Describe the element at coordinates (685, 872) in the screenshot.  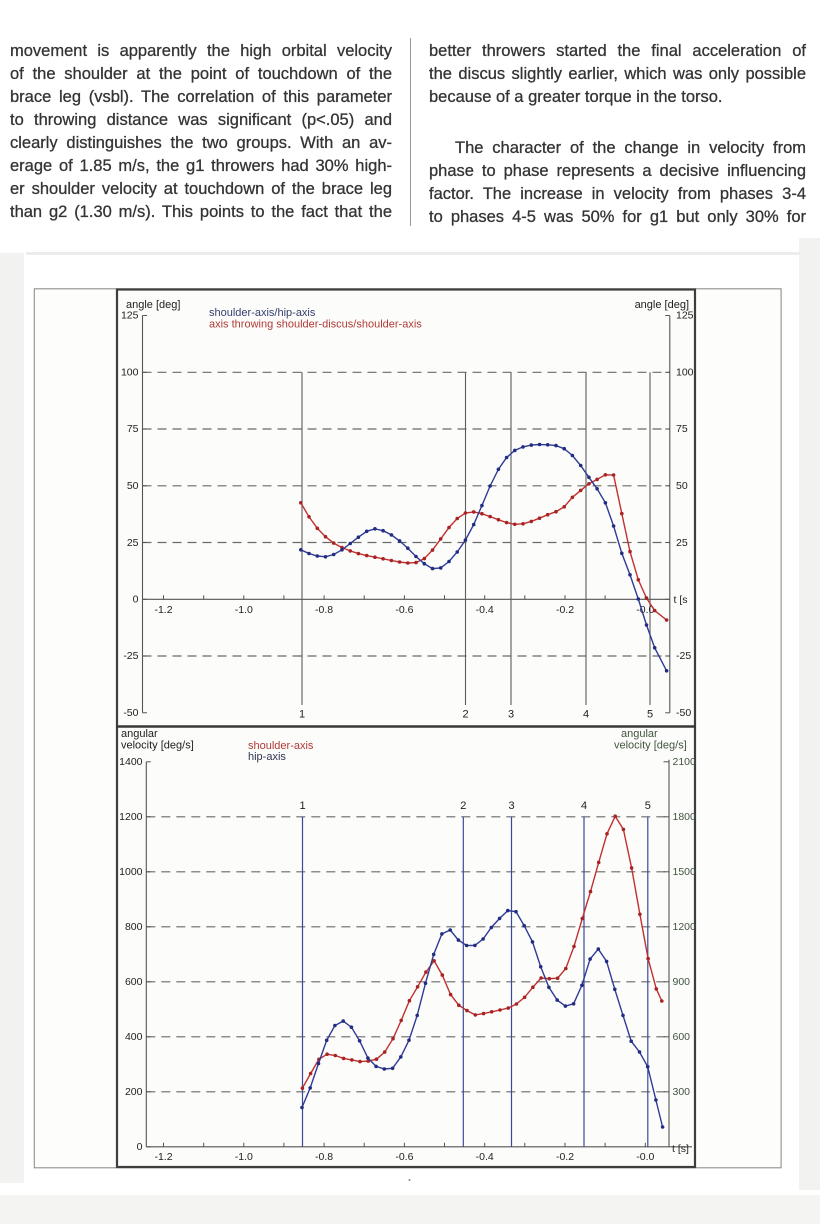
I see `svg-text: 1500` at that location.